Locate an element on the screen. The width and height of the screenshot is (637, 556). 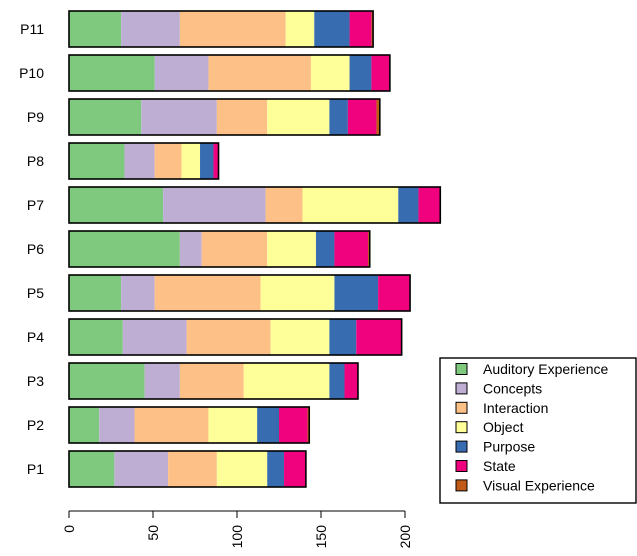
bar-segment-p9-object is located at coordinates (298, 117).